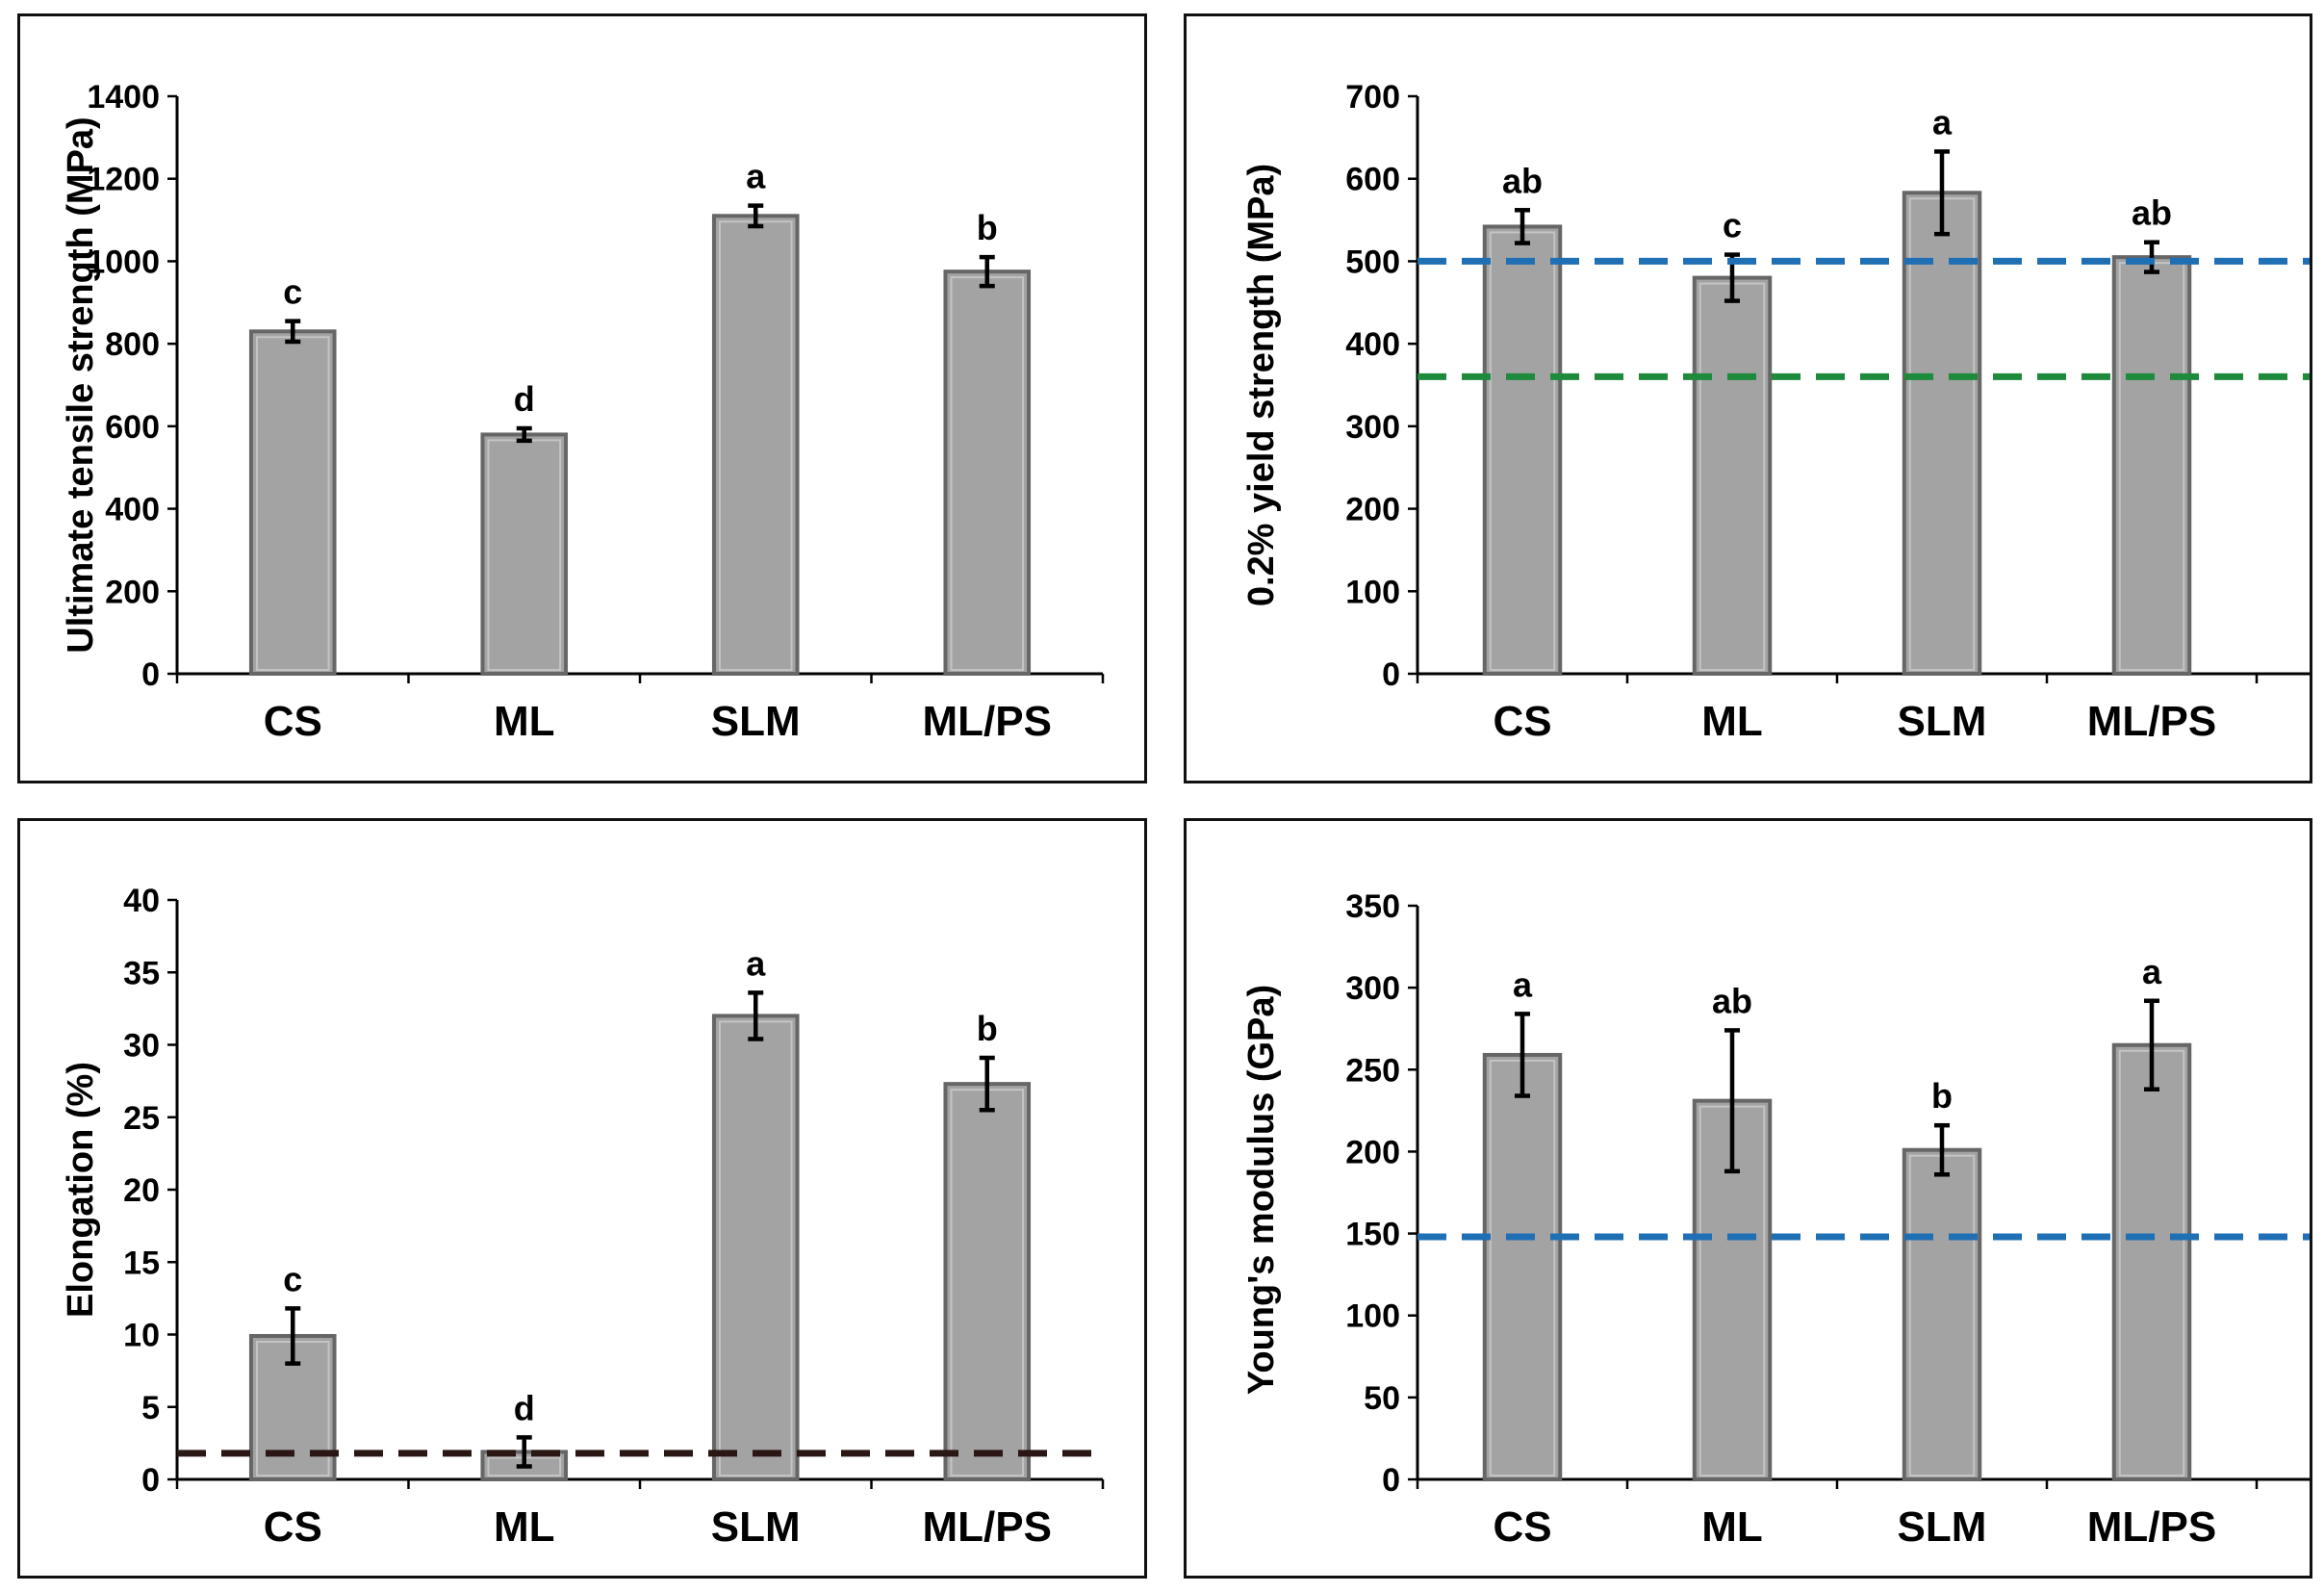 This screenshot has width=2324, height=1592. Describe the element at coordinates (1732, 1000) in the screenshot. I see `significance-label-ml: ab` at that location.